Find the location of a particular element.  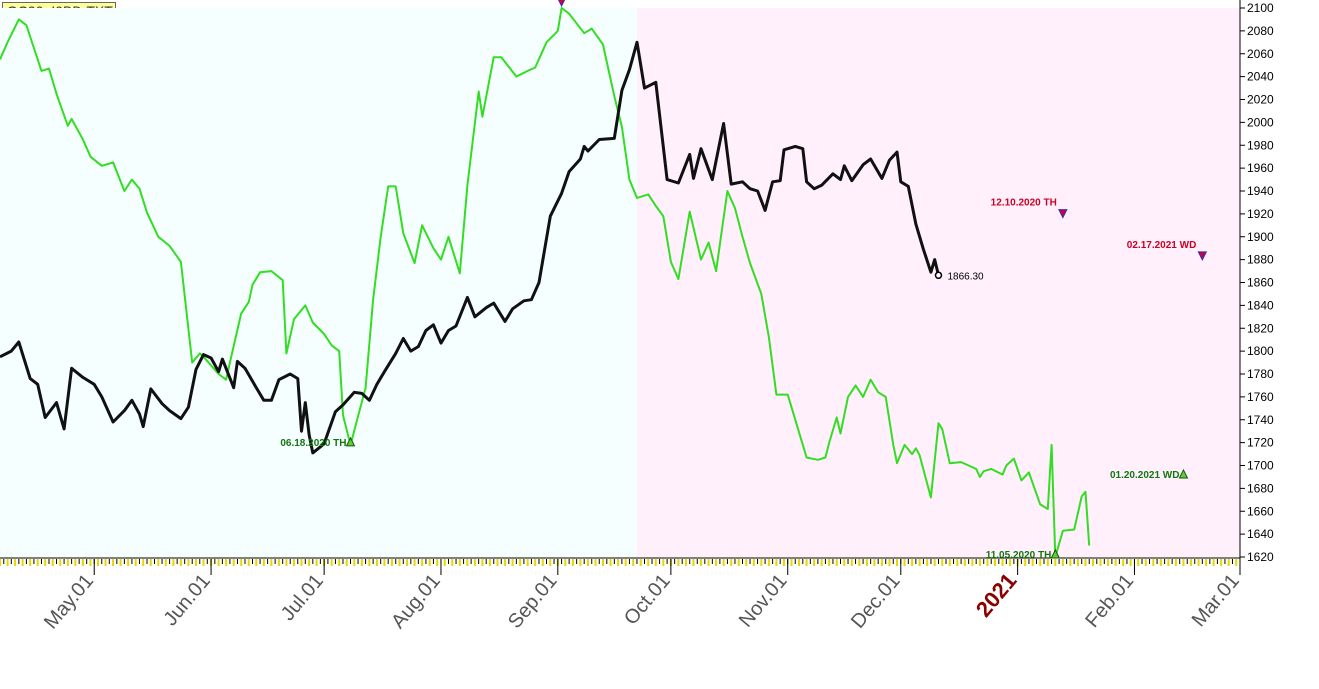

x-month-label: Sep.01 is located at coordinates (533, 601).